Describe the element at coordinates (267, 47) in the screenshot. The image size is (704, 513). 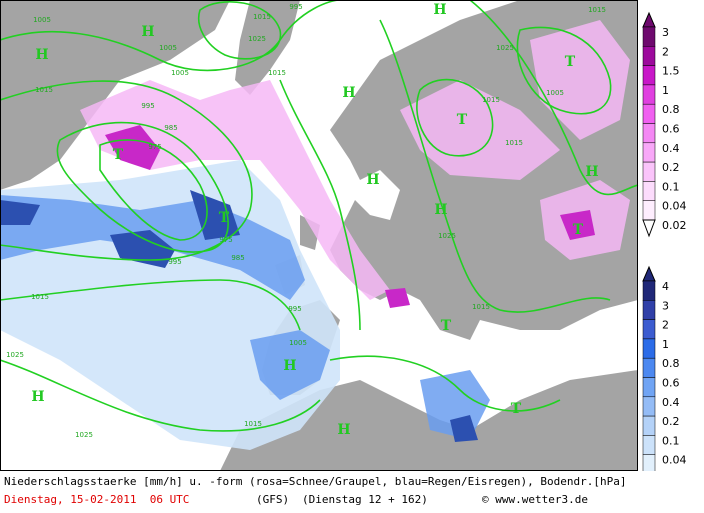
I see `iceland-region` at that location.